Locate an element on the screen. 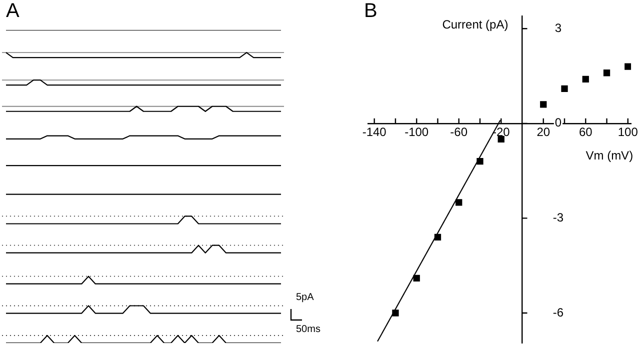 This screenshot has width=640, height=348. chart-title: A is located at coordinates (13, 11).